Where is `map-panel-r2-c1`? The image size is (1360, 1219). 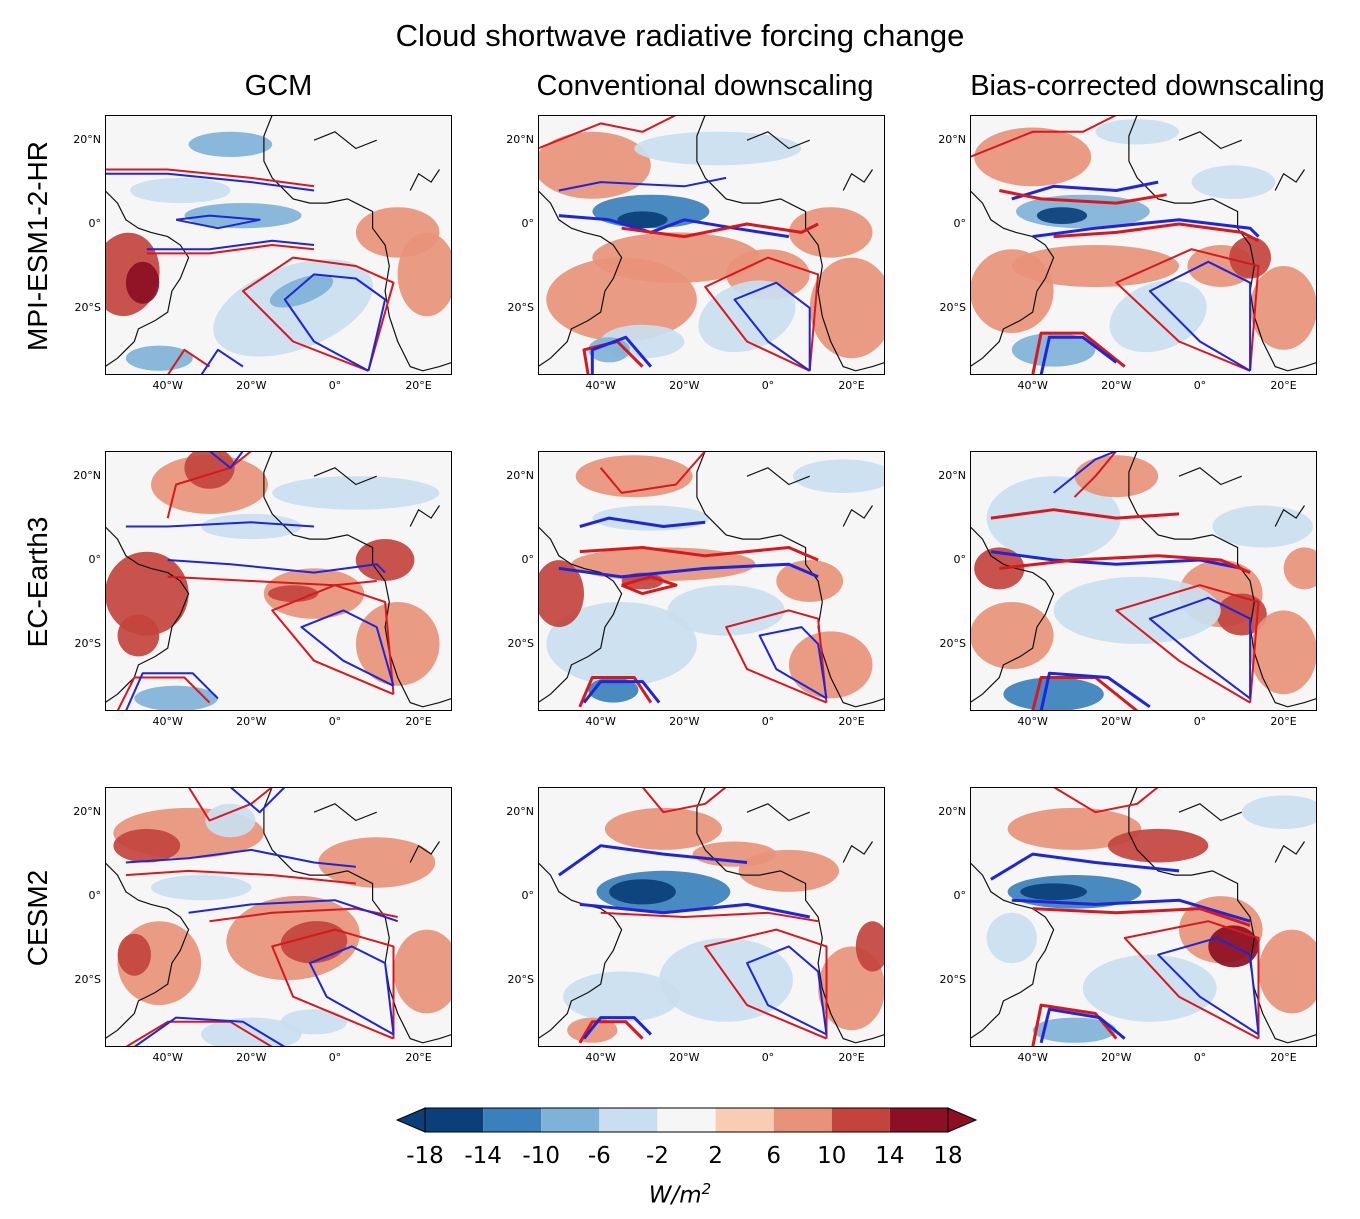 map-panel-r2-c1 is located at coordinates (278, 581).